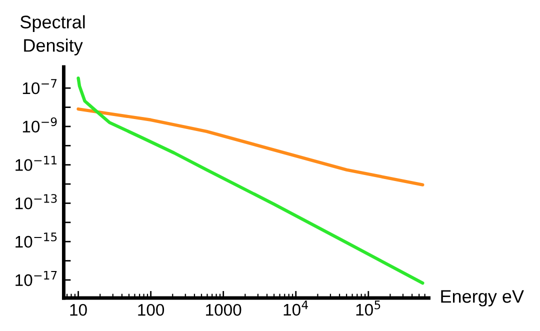 This screenshot has width=540, height=331. Describe the element at coordinates (78, 310) in the screenshot. I see `x-tick-label: 10` at that location.